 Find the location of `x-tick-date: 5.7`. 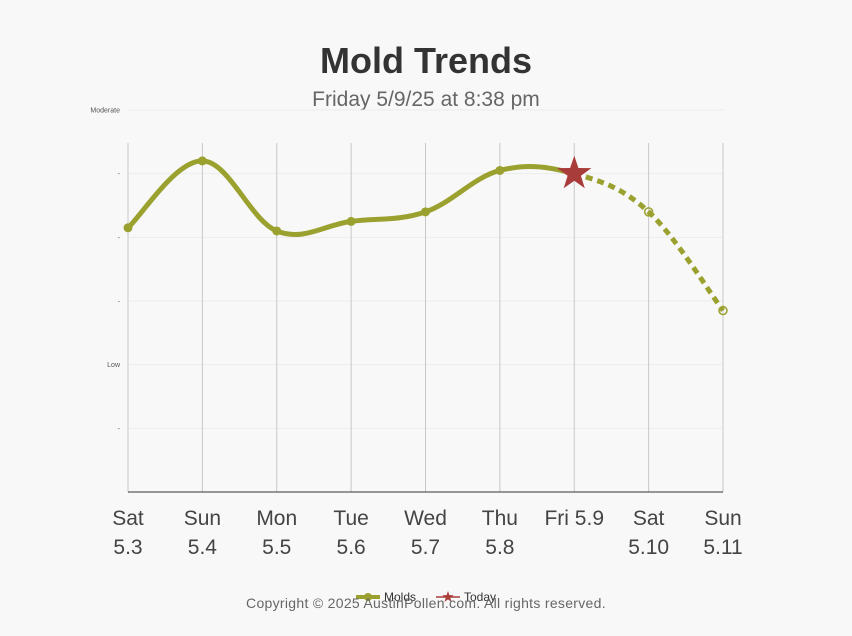

x-tick-date: 5.7 is located at coordinates (425, 547).